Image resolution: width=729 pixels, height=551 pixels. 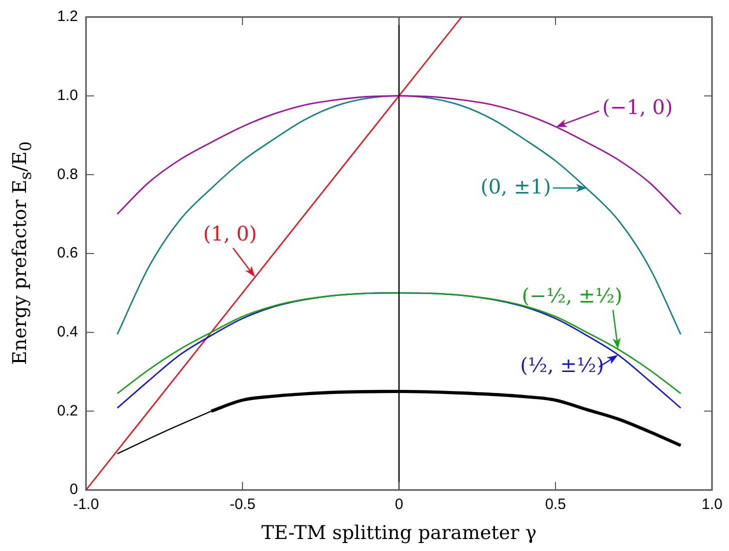 What do you see at coordinates (399, 533) in the screenshot?
I see `x-axis-title: TE-TM splitting parameter γ` at bounding box center [399, 533].